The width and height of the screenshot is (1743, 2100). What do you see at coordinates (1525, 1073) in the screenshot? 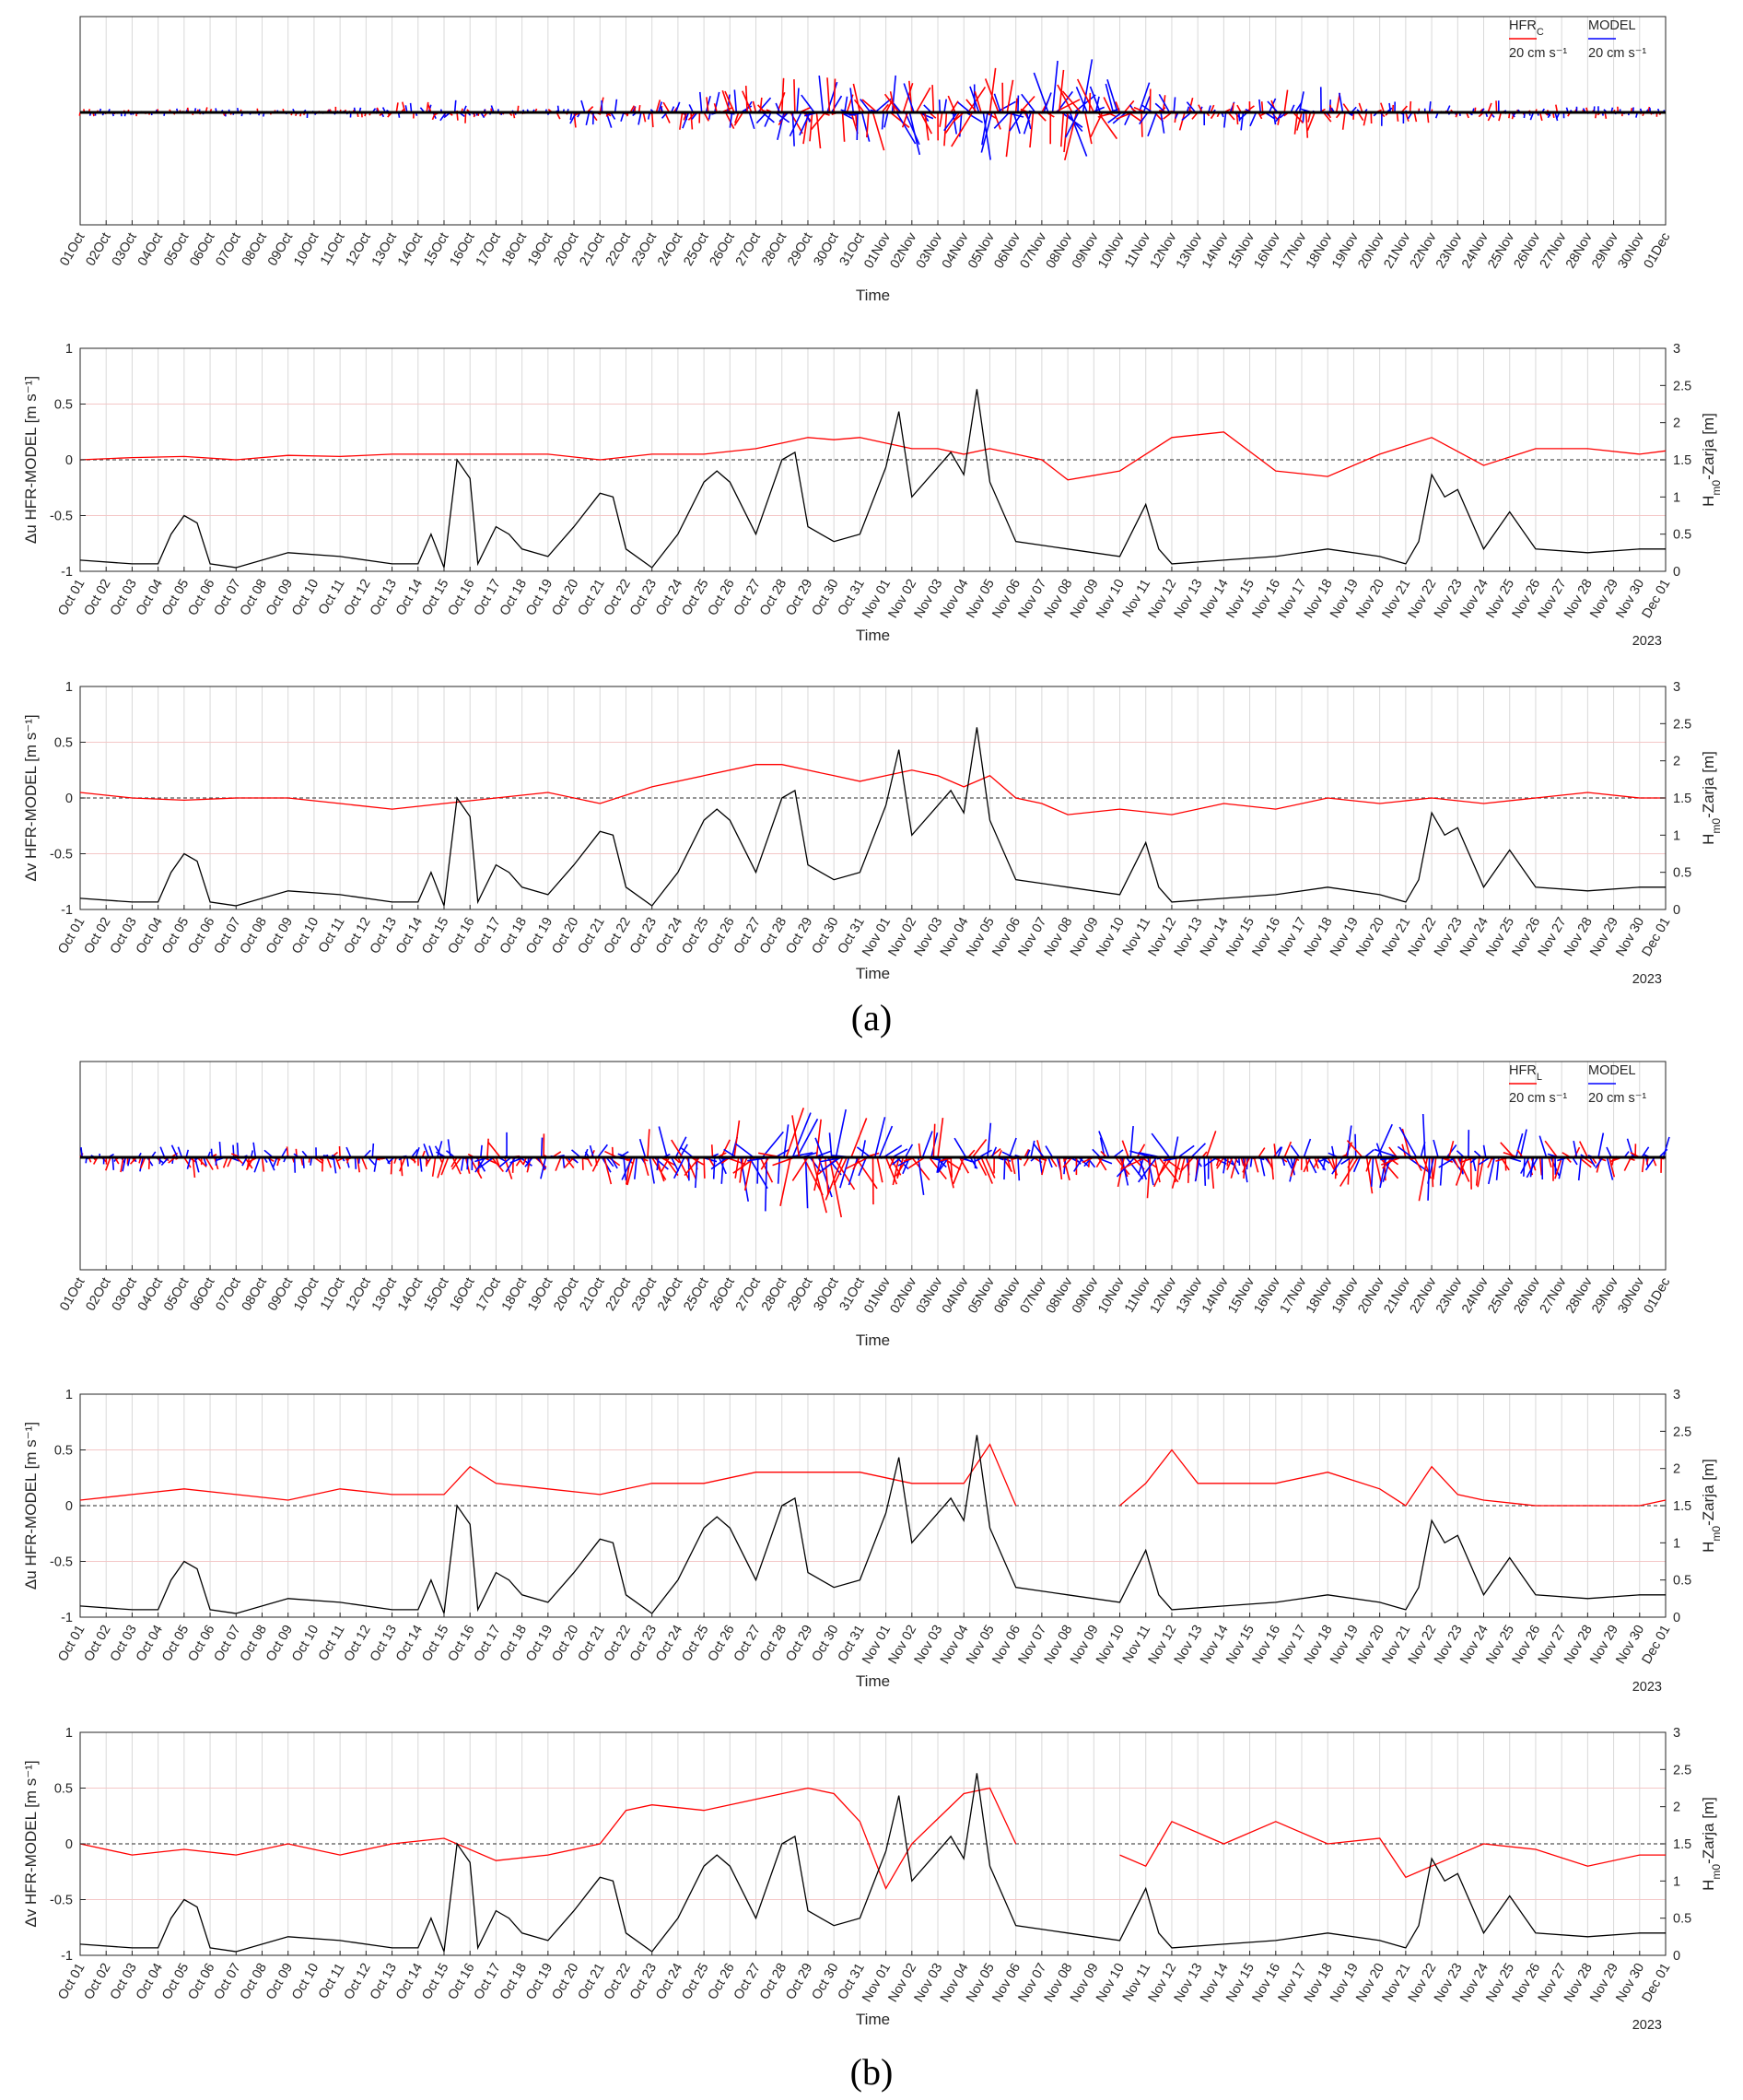
I see `legend-hfr-label: HFRL` at bounding box center [1525, 1073].